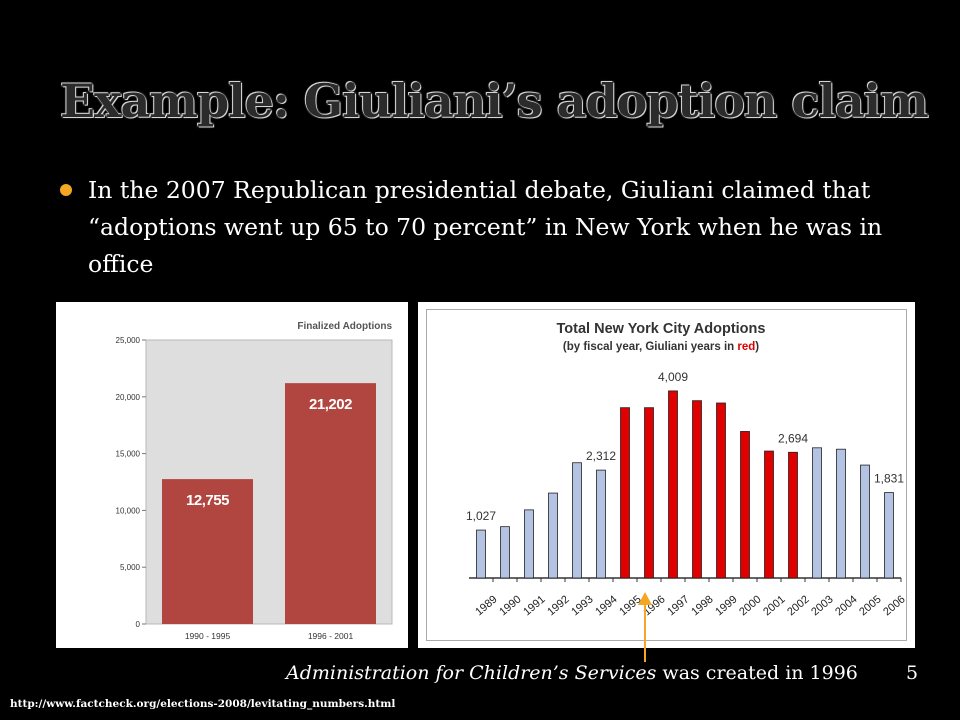 This screenshot has width=960, height=720. What do you see at coordinates (207, 500) in the screenshot?
I see `data-label: 12,755` at bounding box center [207, 500].